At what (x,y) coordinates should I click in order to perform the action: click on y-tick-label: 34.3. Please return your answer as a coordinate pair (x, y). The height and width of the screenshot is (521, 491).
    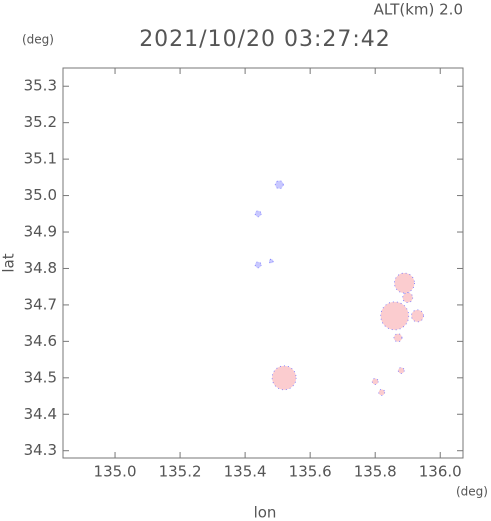
    Looking at the image, I should click on (40, 450).